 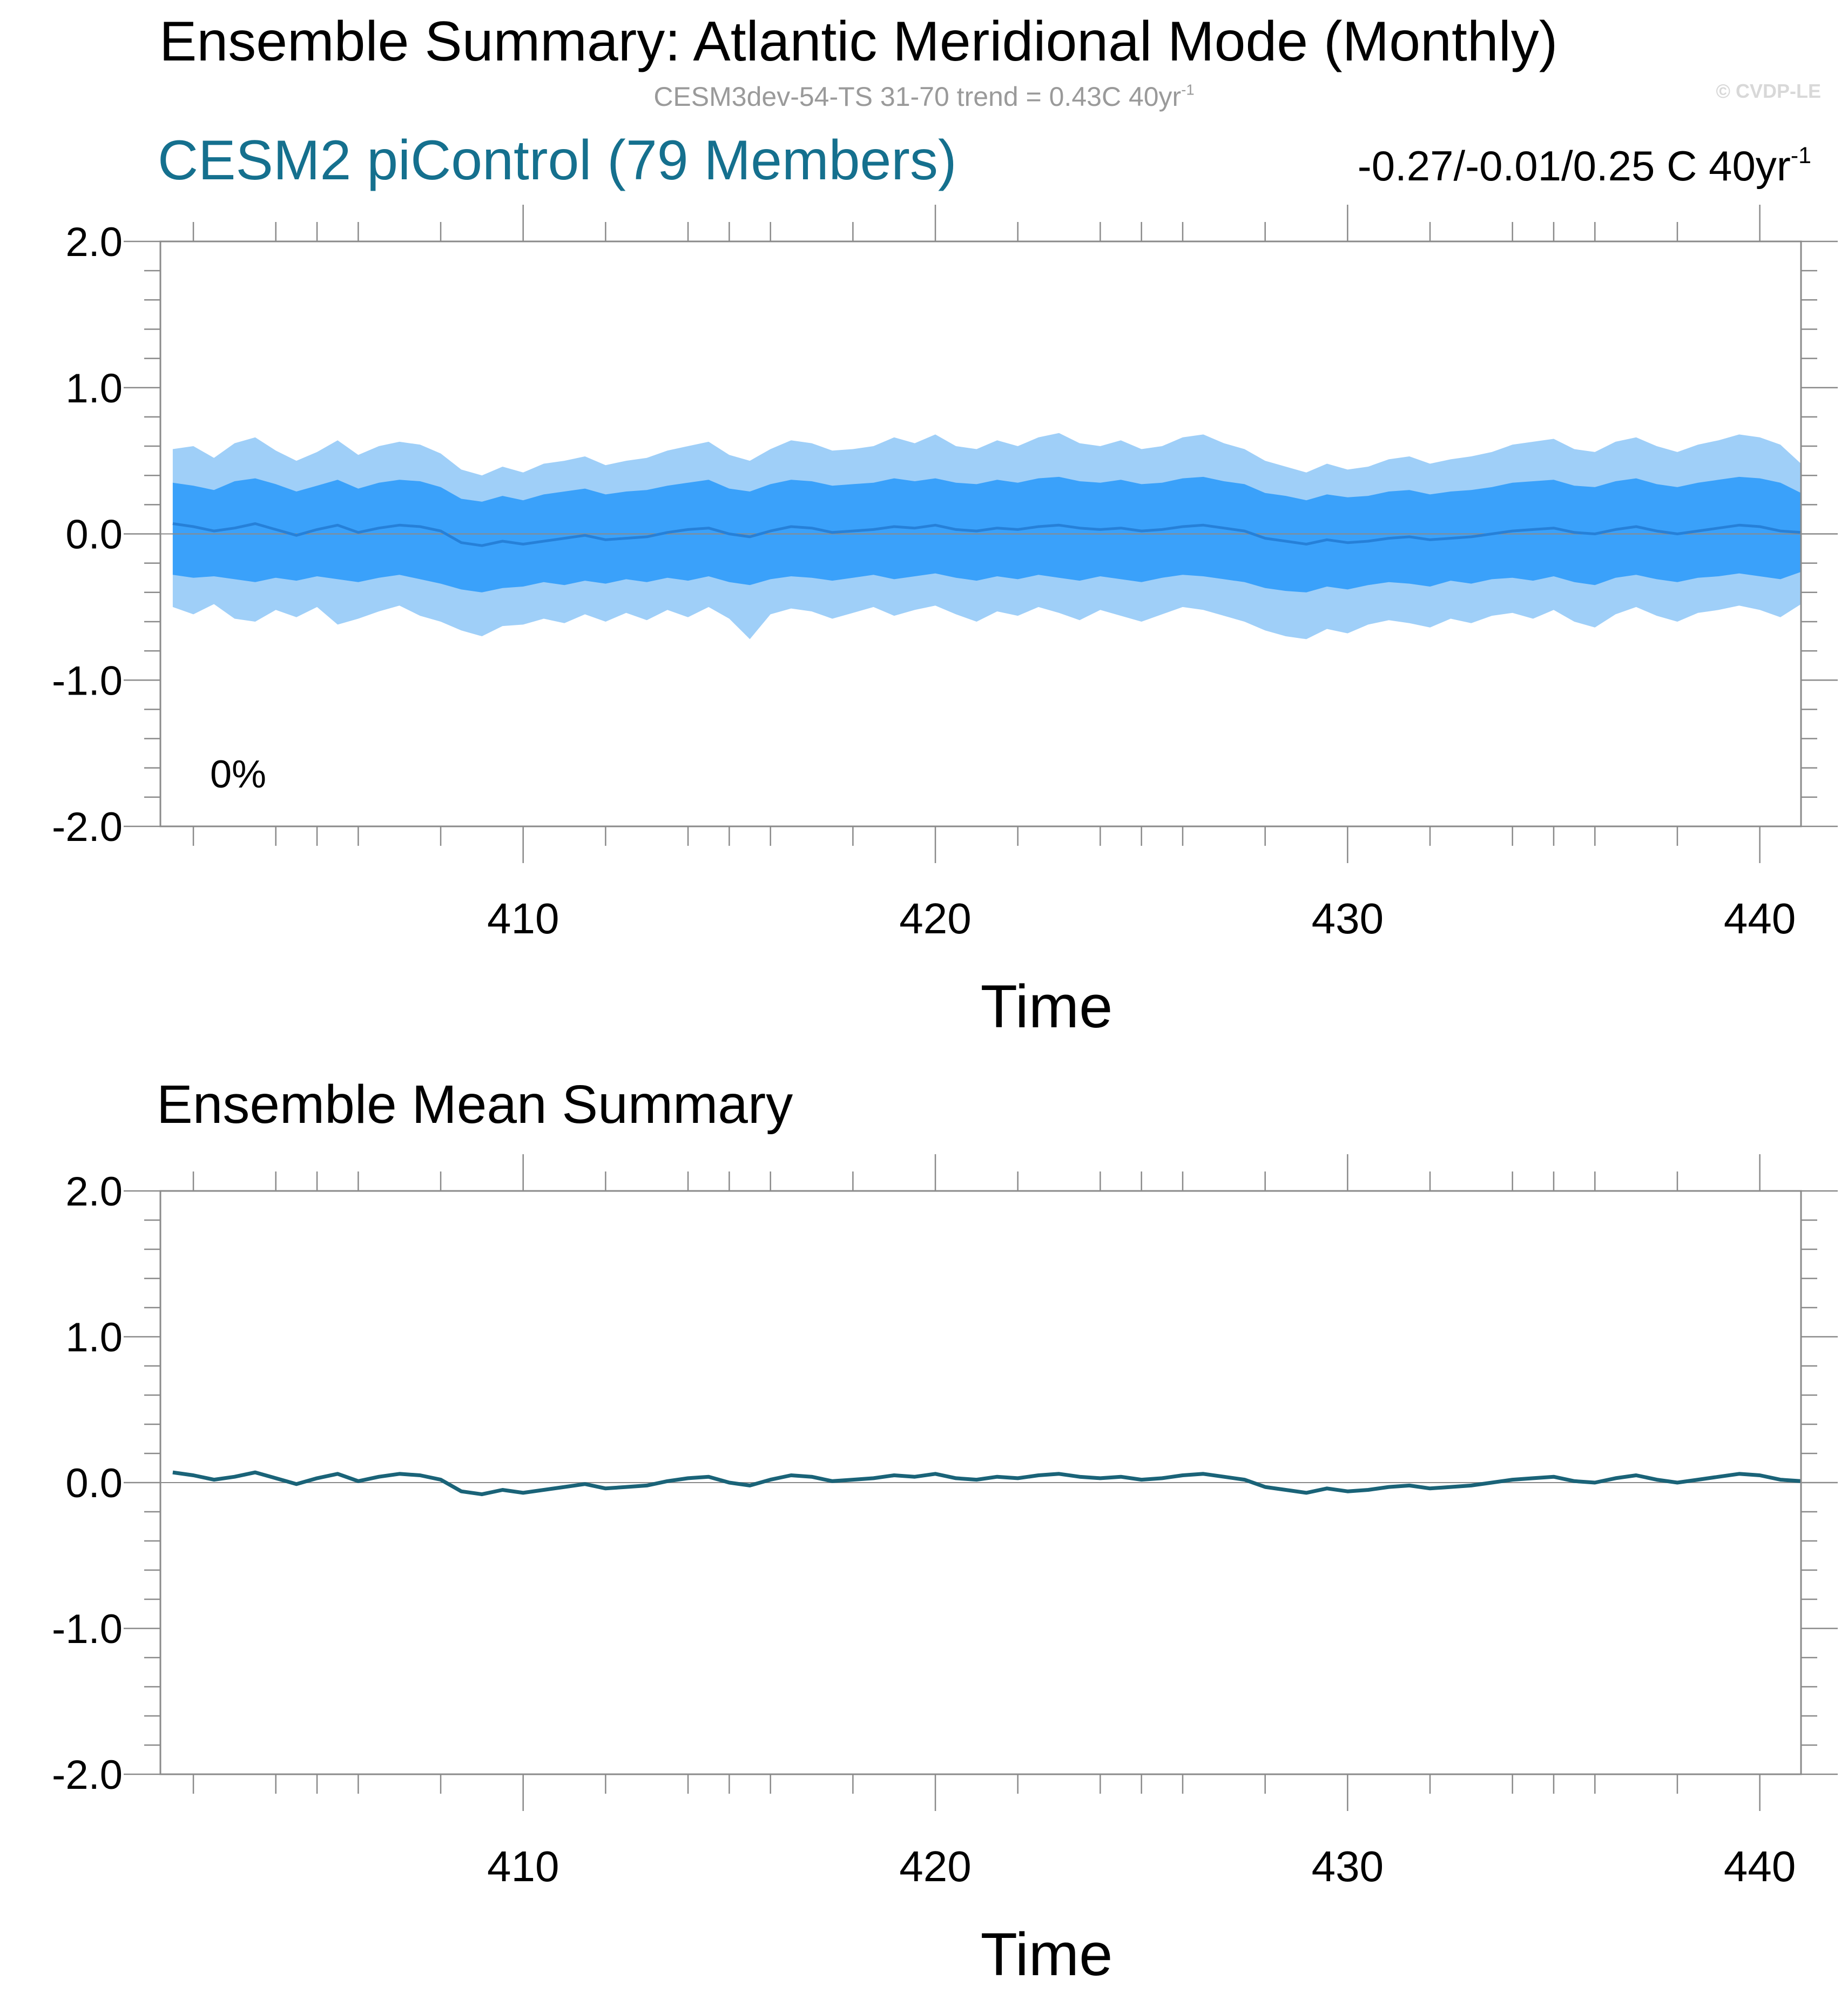 What do you see at coordinates (238, 774) in the screenshot?
I see `percent-annotation: 0%` at bounding box center [238, 774].